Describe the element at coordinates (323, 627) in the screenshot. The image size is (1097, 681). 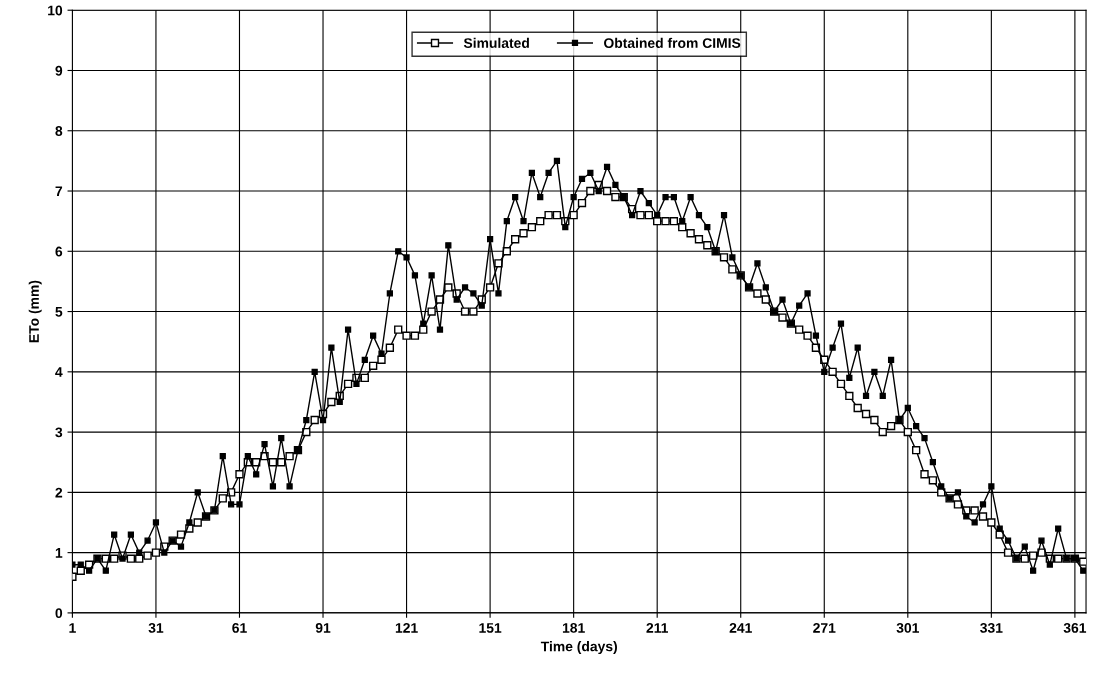
I see `x-tick-label: 91` at that location.